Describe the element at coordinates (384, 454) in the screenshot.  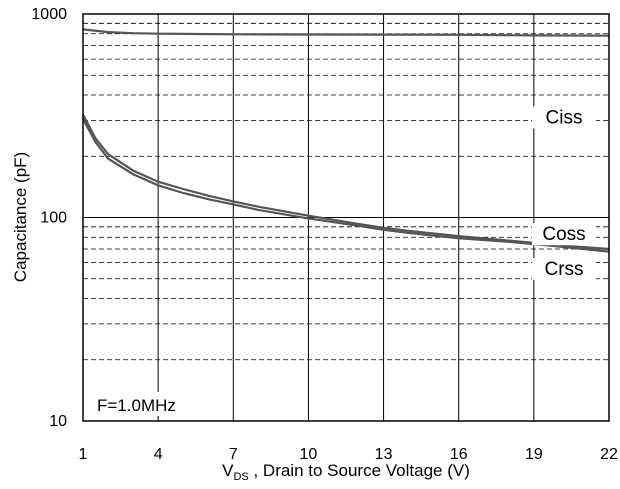
I see `x-tick-label: 13` at that location.